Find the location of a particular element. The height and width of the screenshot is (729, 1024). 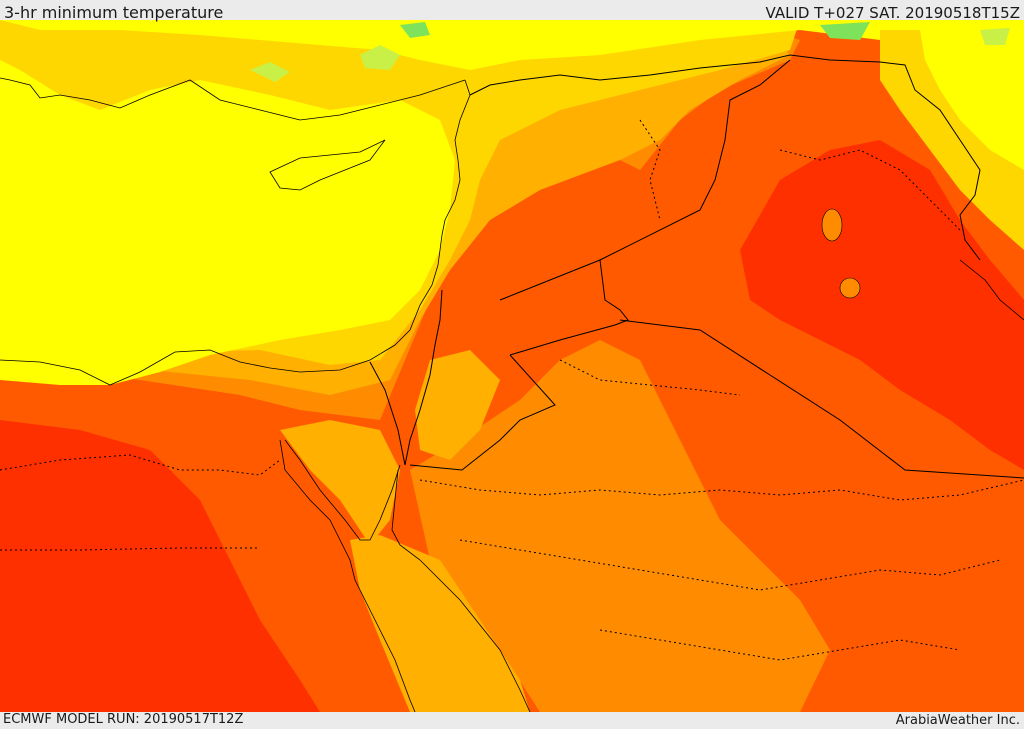

map-title: 3-hr minimum temperature is located at coordinates (114, 12).